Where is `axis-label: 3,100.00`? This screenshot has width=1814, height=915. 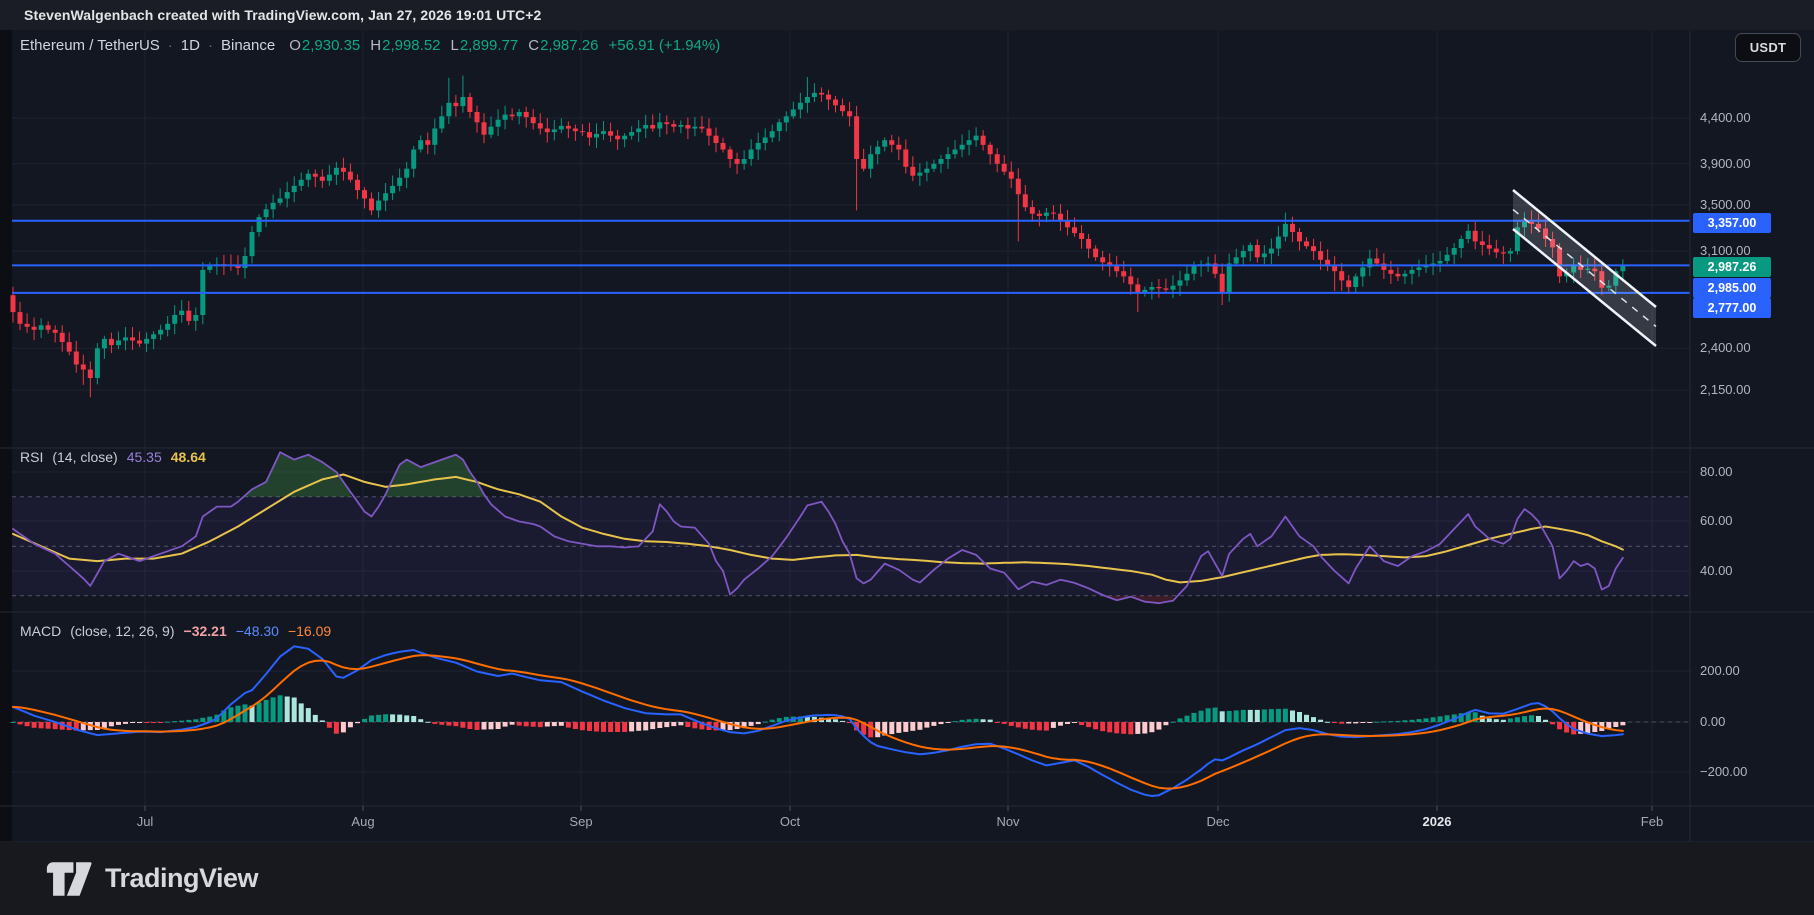
axis-label: 3,100.00 is located at coordinates (1725, 250).